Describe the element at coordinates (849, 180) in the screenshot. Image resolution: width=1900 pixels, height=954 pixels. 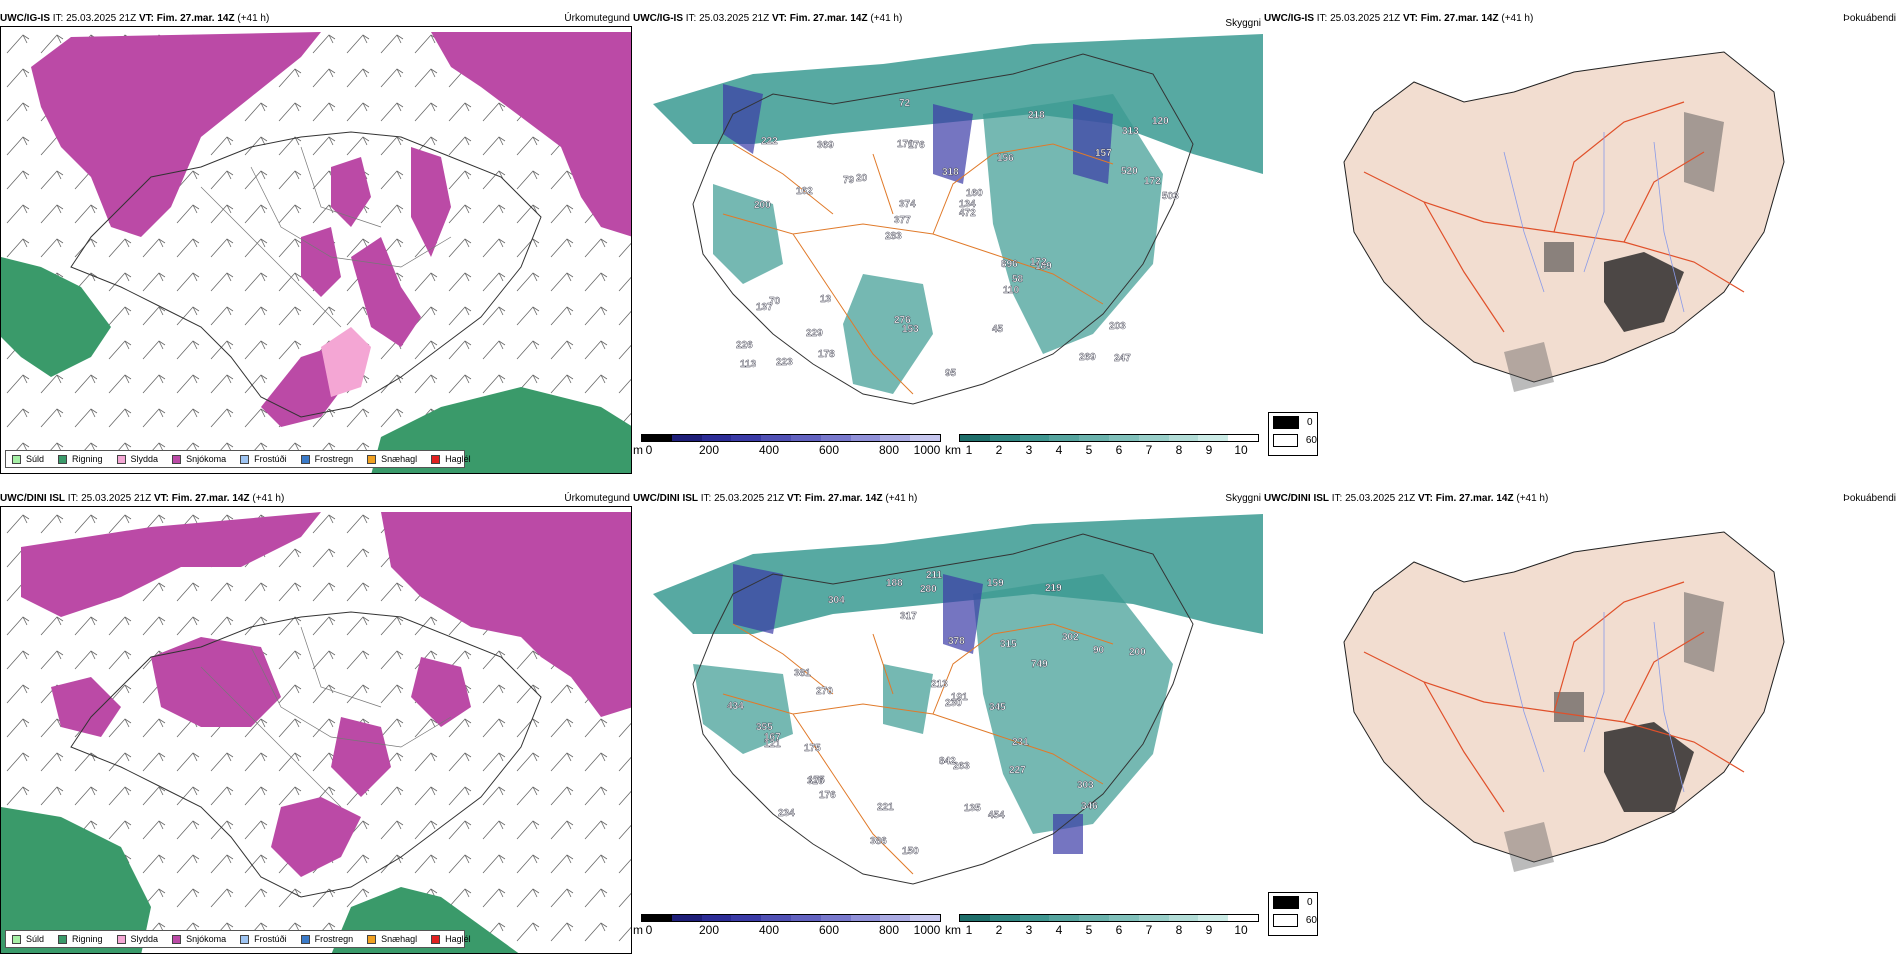
I see `cloud-base-label: 79` at that location.